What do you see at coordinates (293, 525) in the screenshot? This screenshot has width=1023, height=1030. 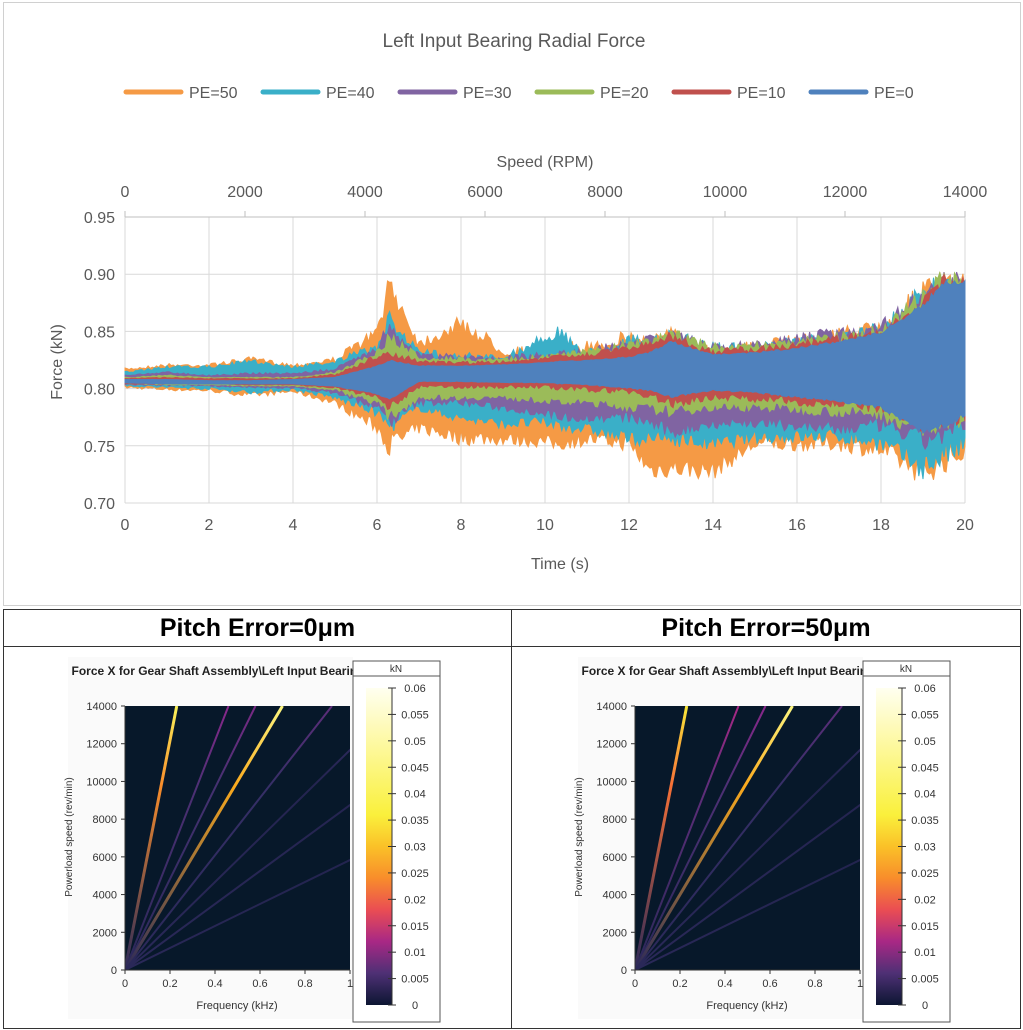 I see `x-tick-label: 4` at bounding box center [293, 525].